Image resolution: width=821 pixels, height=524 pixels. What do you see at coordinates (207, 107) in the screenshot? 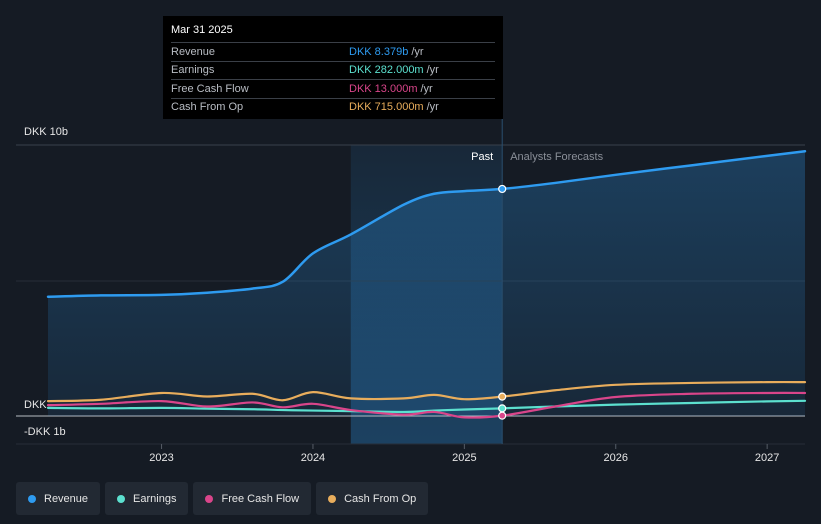
I see `tooltip-row-label: Cash From Op` at bounding box center [207, 107].